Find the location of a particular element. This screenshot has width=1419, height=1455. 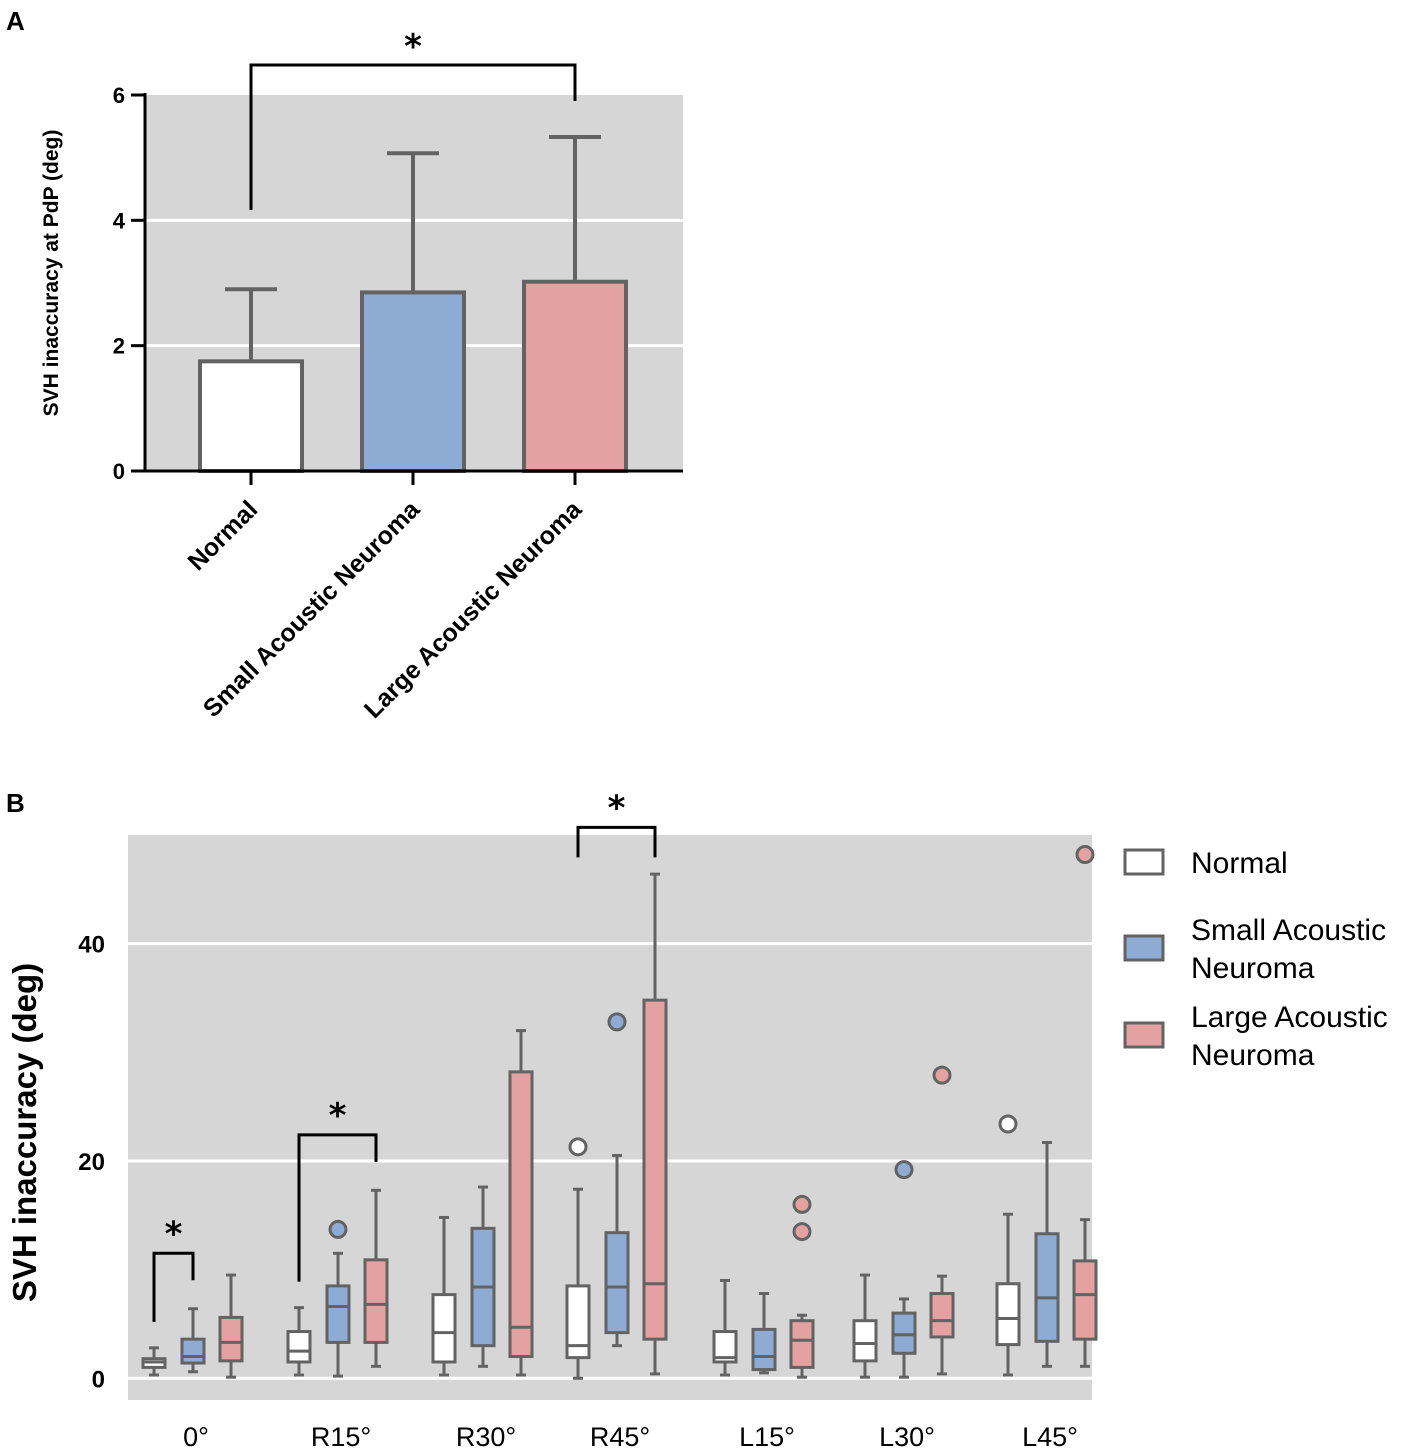

panel-label-a: A is located at coordinates (15, 21).